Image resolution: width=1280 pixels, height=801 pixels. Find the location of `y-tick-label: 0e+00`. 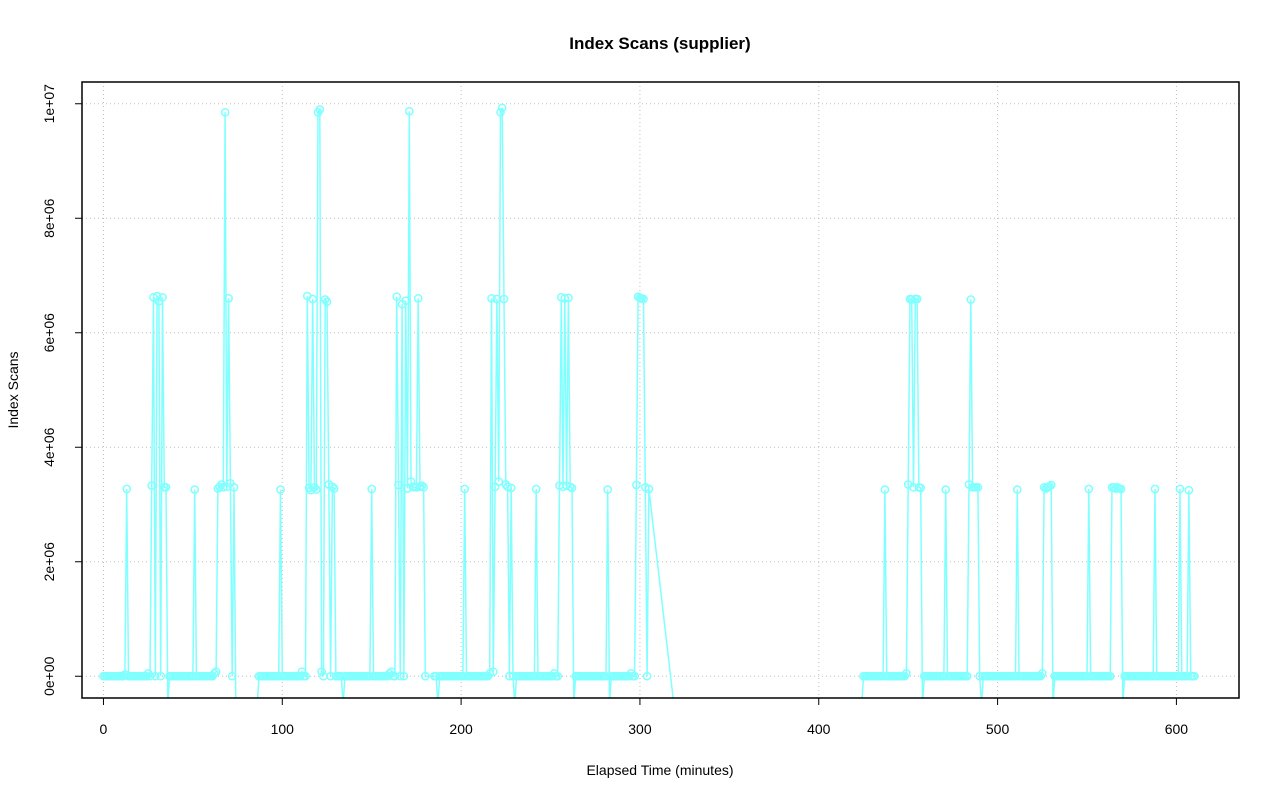

y-tick-label: 0e+00 is located at coordinates (49, 676).